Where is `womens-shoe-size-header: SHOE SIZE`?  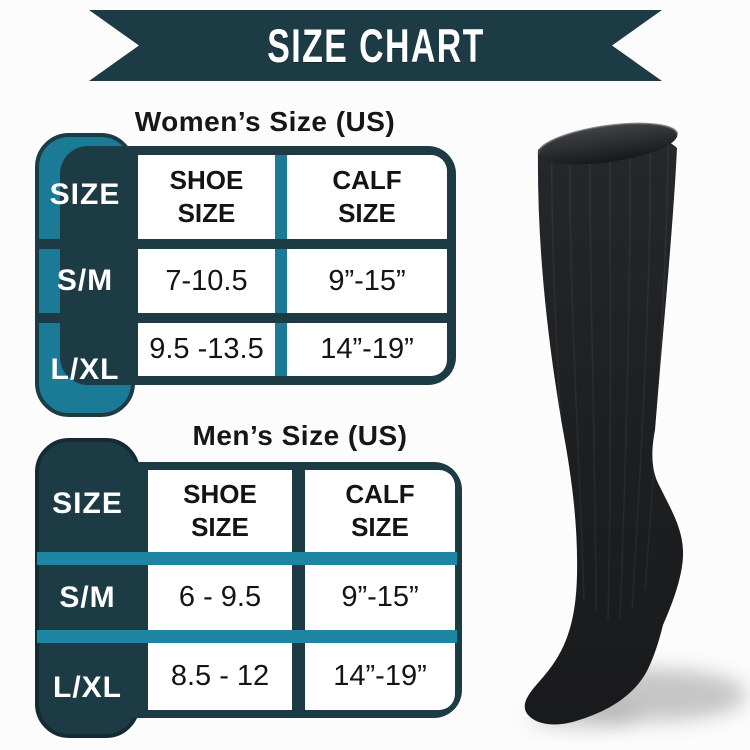
womens-shoe-size-header: SHOE SIZE is located at coordinates (206, 197).